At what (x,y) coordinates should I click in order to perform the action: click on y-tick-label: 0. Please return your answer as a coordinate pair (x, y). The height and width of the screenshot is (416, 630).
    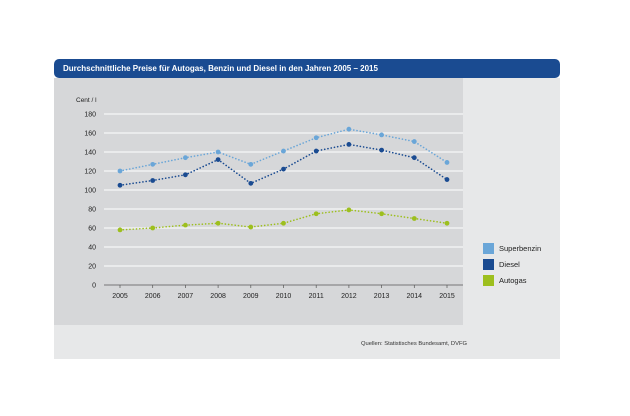
    Looking at the image, I should click on (94, 286).